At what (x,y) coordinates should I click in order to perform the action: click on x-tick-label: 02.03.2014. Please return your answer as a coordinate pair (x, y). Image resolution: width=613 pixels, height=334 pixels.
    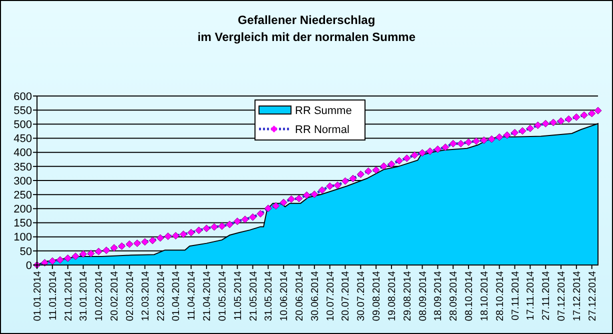
    Looking at the image, I should click on (130, 296).